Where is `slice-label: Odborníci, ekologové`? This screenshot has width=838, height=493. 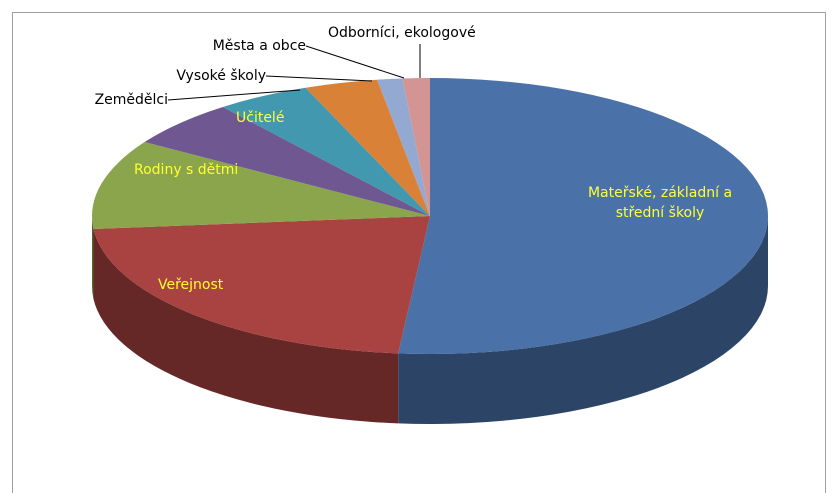 slice-label: Odborníci, ekologové is located at coordinates (402, 33).